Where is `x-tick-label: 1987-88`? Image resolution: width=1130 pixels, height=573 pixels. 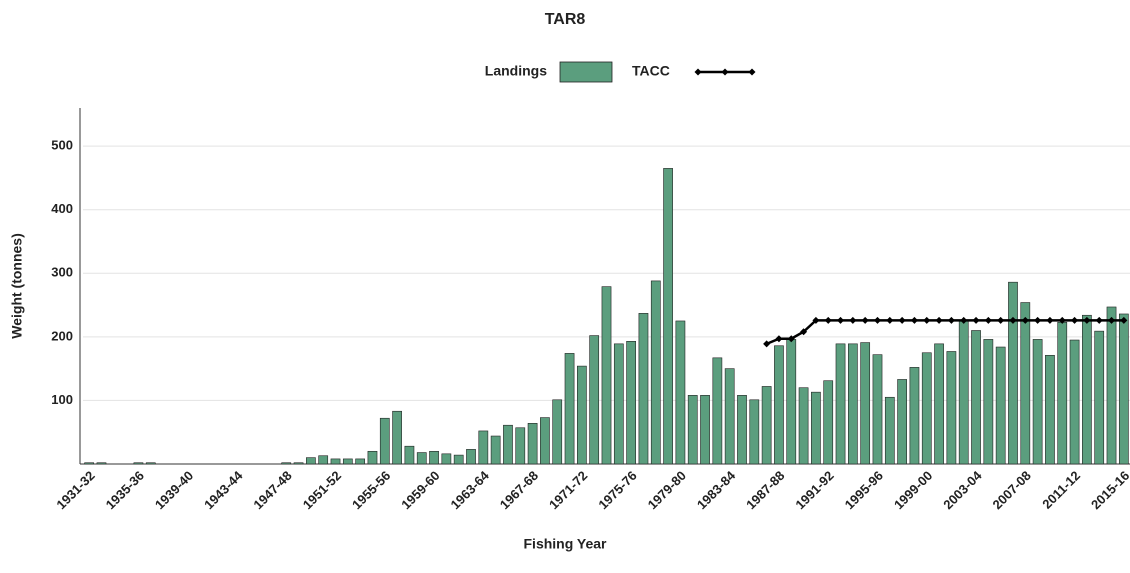 x-tick-label: 1987-88 is located at coordinates (765, 490).